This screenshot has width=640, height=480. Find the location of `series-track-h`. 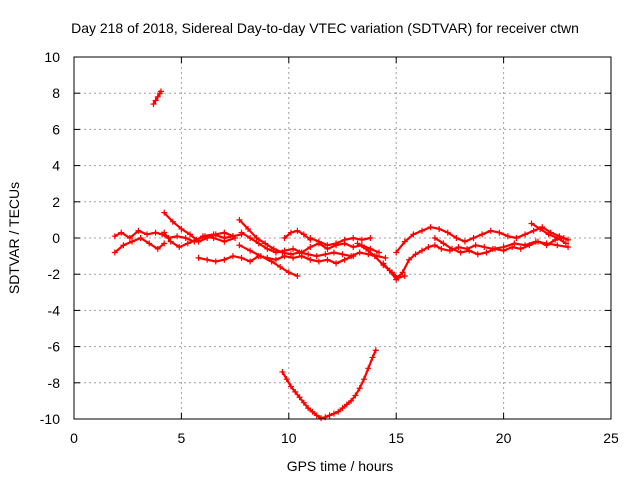

series-track-h is located at coordinates (310, 242).